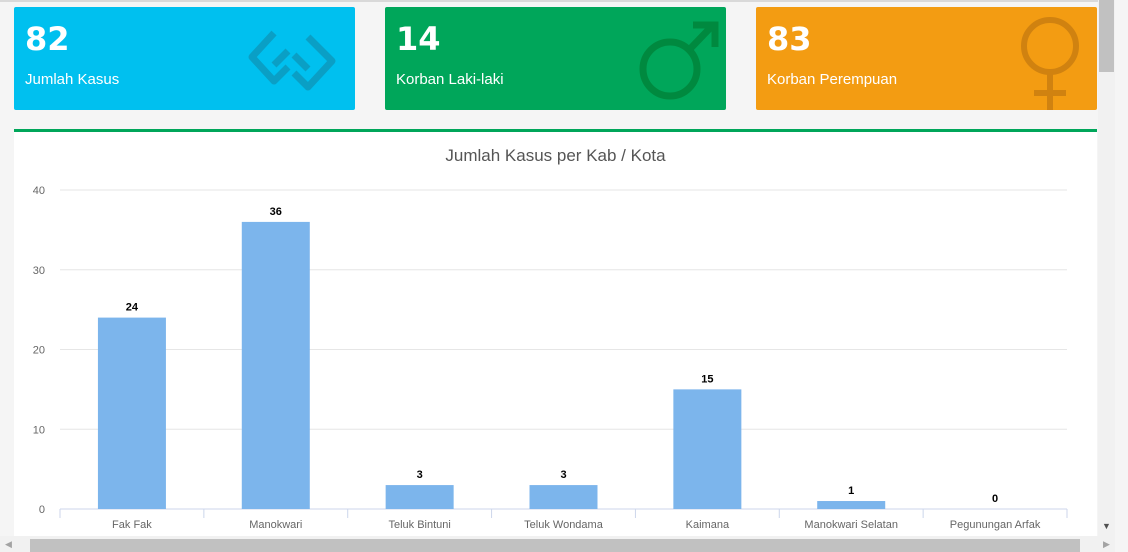  Describe the element at coordinates (789, 39) in the screenshot. I see `korban-perempuan-number: 83` at that location.